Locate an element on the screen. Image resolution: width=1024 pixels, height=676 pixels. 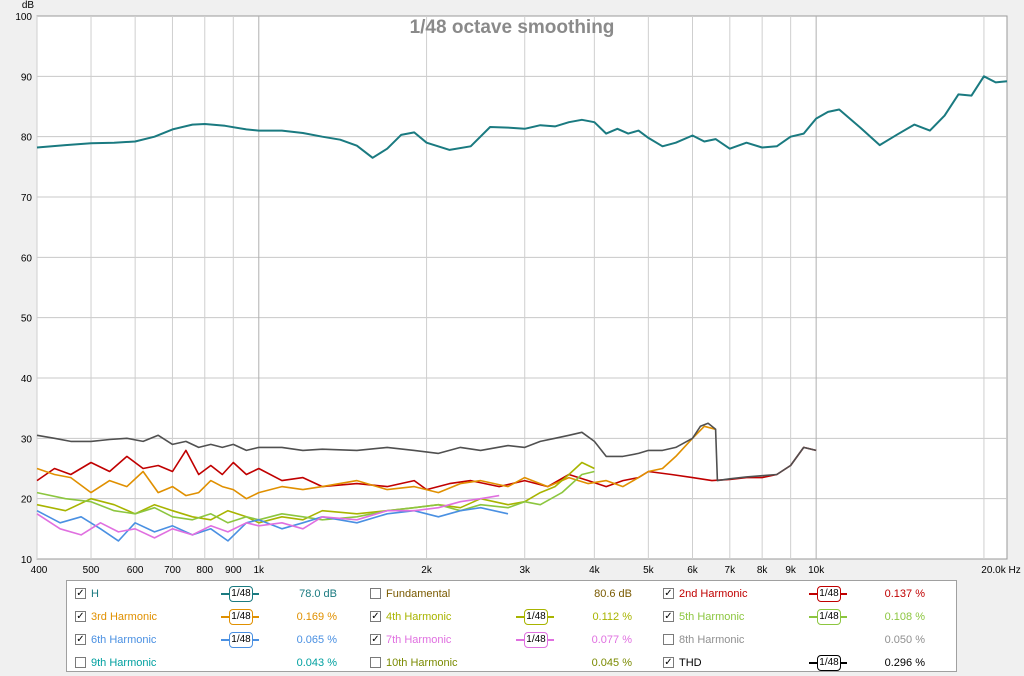
legend-value: 0.065 % is located at coordinates (316, 640).